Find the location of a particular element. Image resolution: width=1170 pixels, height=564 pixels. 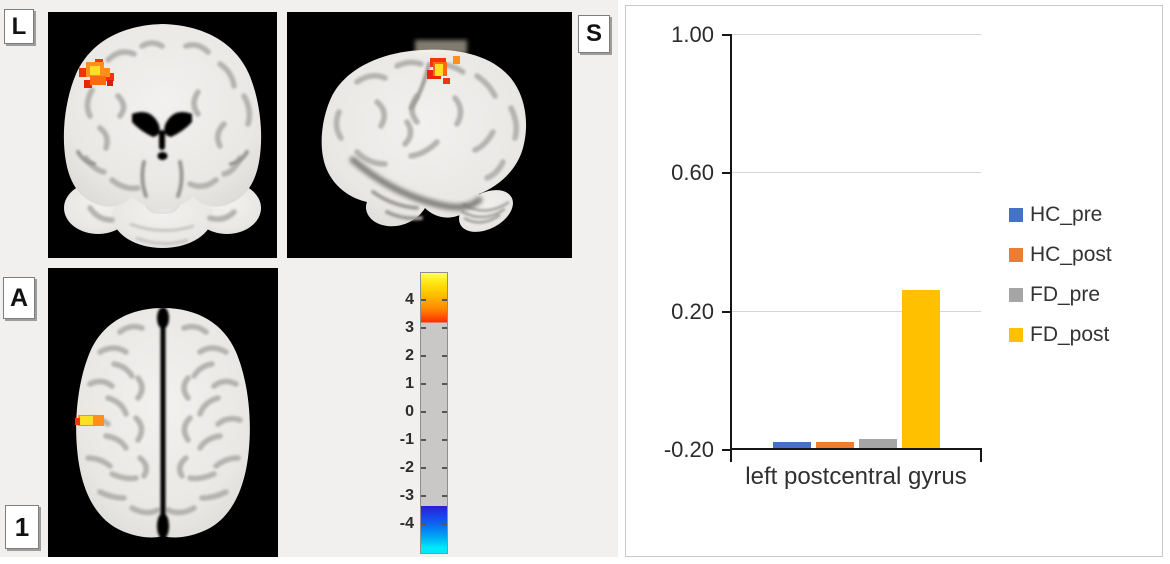

y-tick-label: 0.60 is located at coordinates (692, 173).